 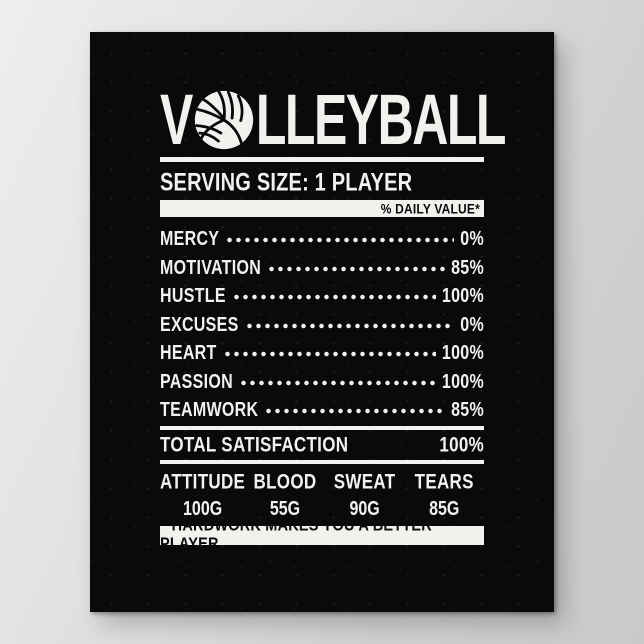 I want to click on nutrition-row: HEART 100%, so click(x=322, y=354).